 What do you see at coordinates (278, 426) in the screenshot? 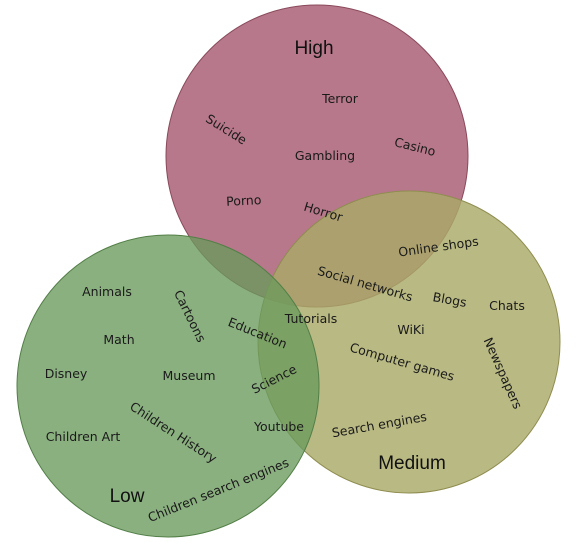
I see `term-youtube: Youtube` at bounding box center [278, 426].